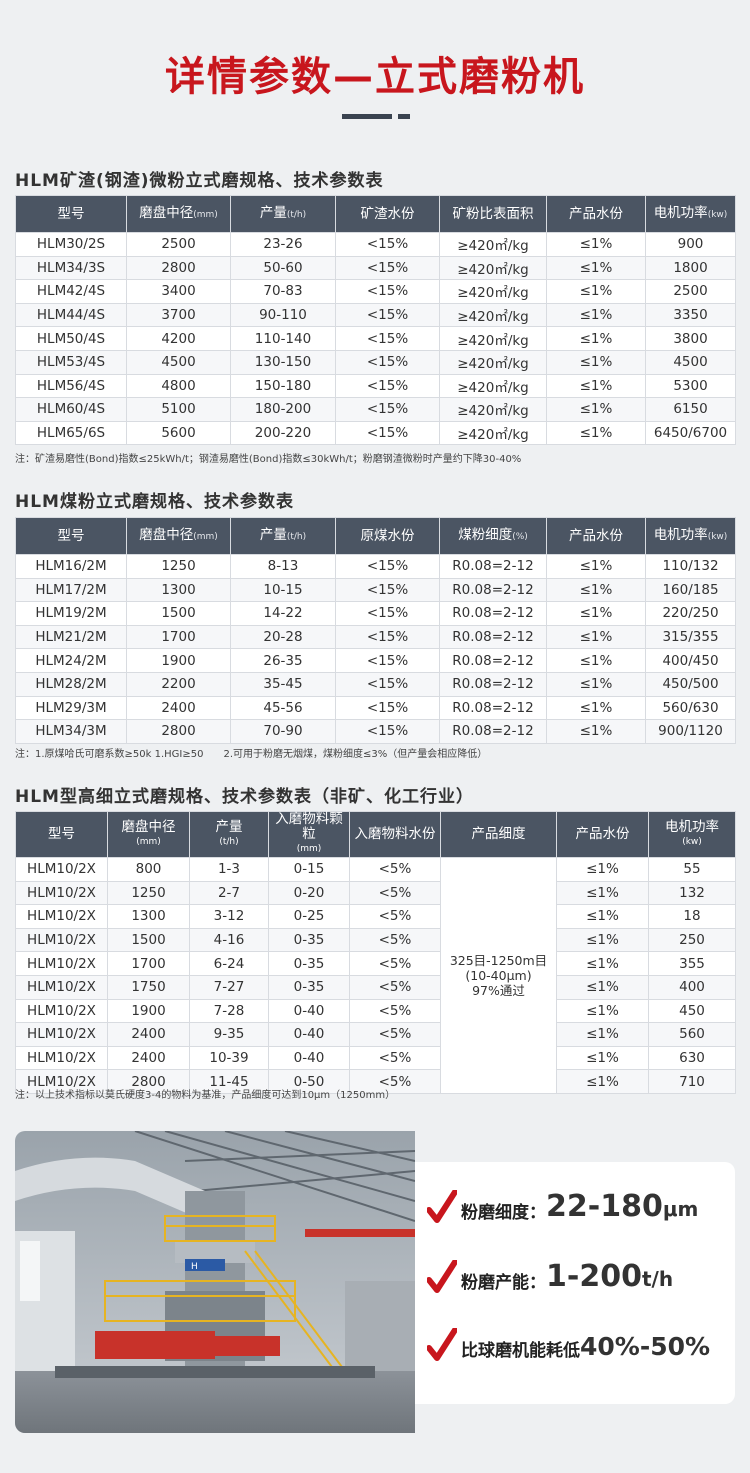 The height and width of the screenshot is (1473, 750). Describe the element at coordinates (375, 244) in the screenshot. I see `table-row: HLM30/2S 2500 23-26 <15% ≥420㎡/kg ≤1% 900` at that location.